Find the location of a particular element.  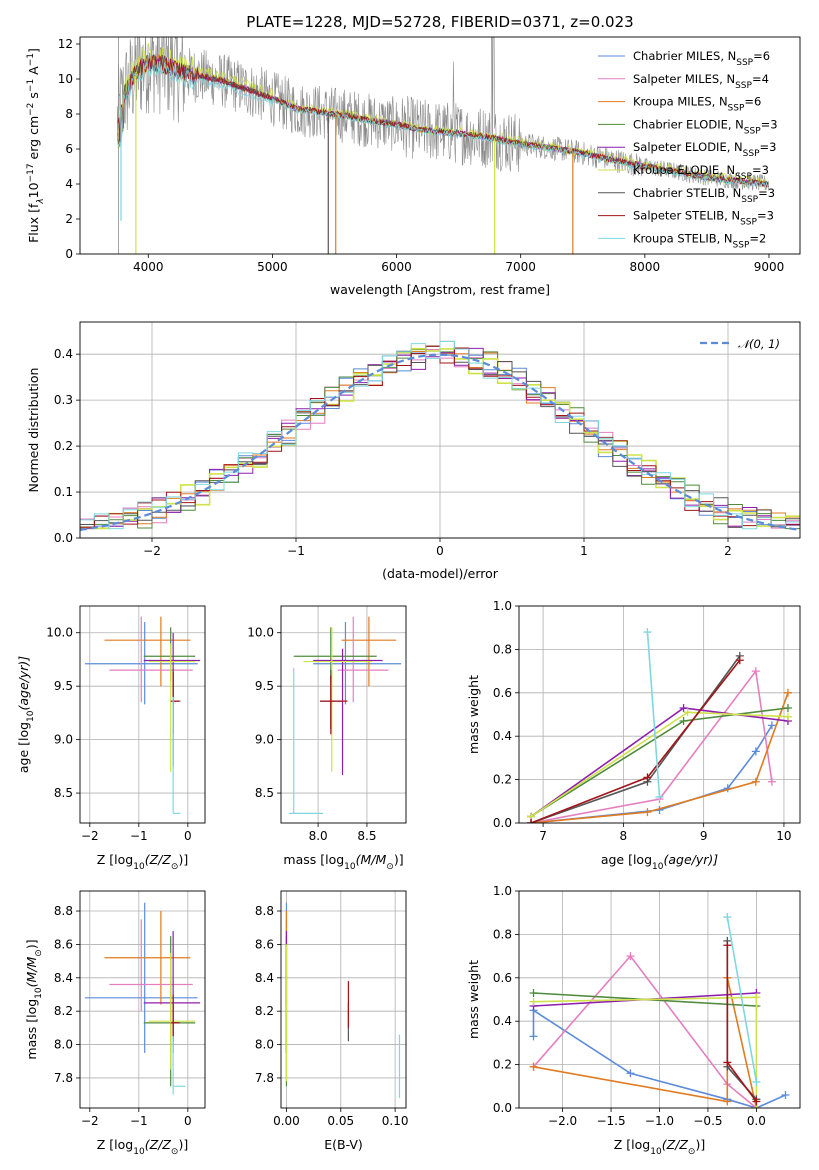

y-tick-label: 4 is located at coordinates (69, 184).